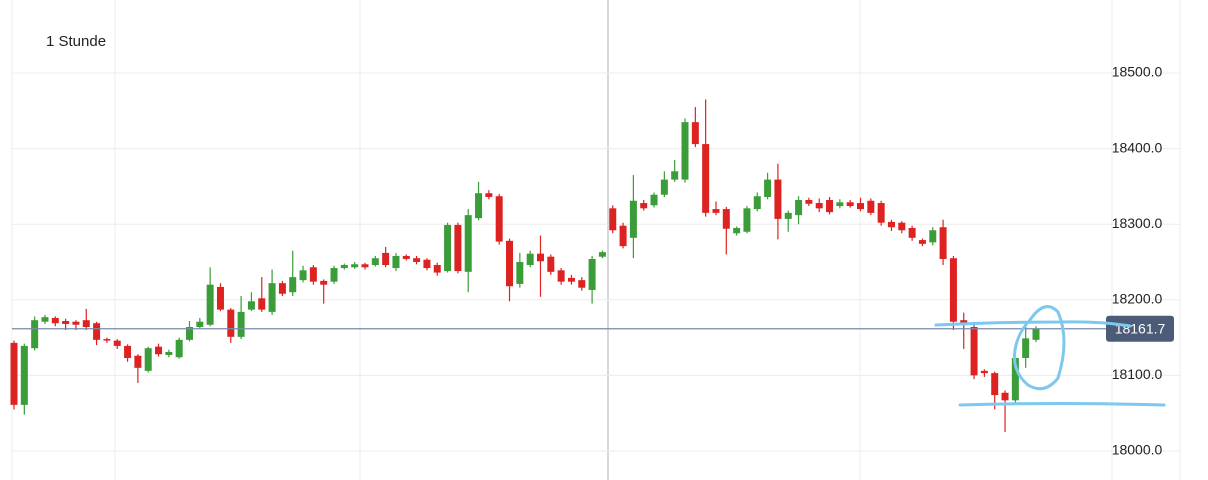 The height and width of the screenshot is (480, 1208). I want to click on last-price: 18161.7, so click(593, 328).